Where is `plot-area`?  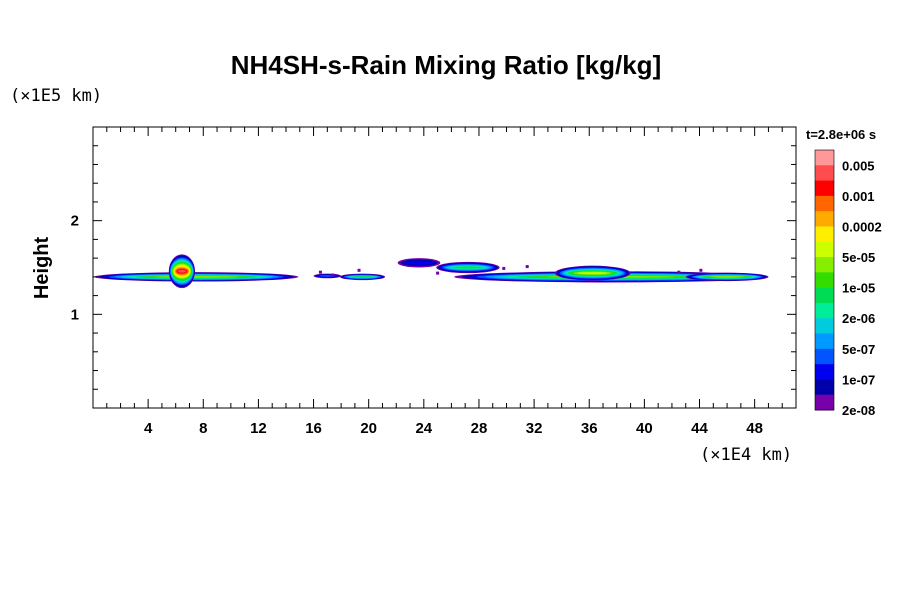
plot-area is located at coordinates (431, 271).